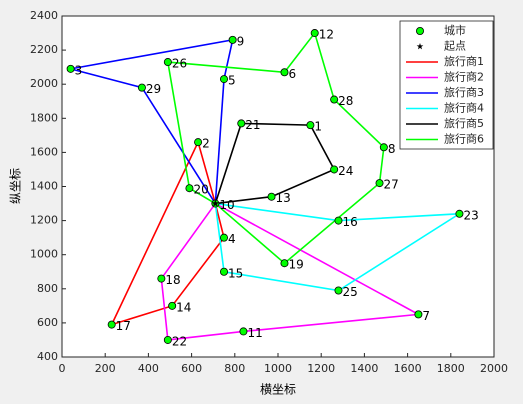 This screenshot has height=404, width=523. I want to click on city-label: 28, so click(345, 101).